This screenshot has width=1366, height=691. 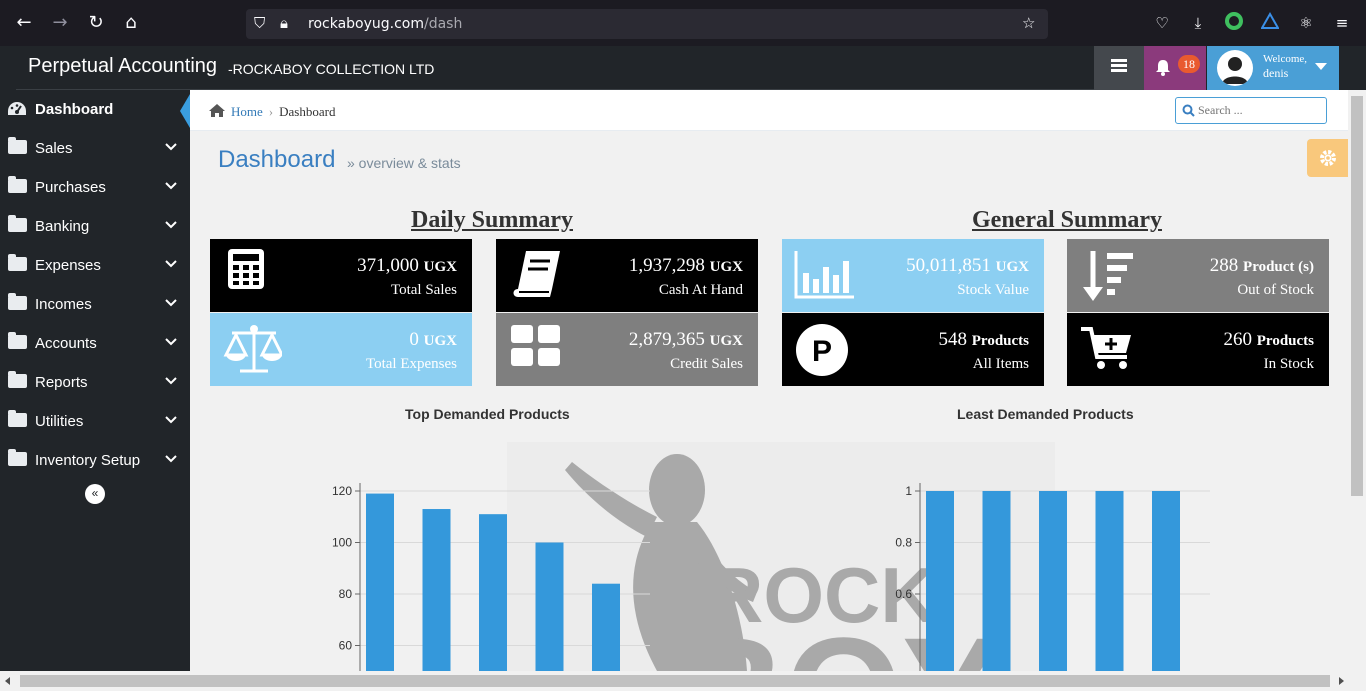 I want to click on vertical-scrollbar-thumb, so click(x=1357, y=296).